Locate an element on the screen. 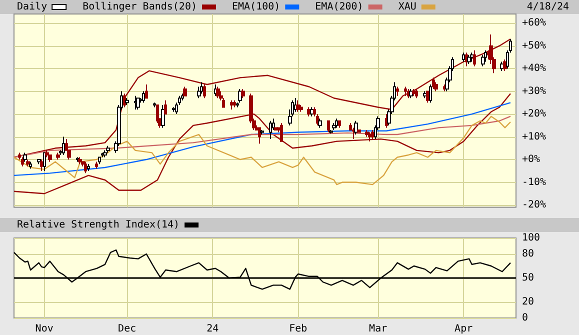  y-tick-label: +20% is located at coordinates (534, 114).